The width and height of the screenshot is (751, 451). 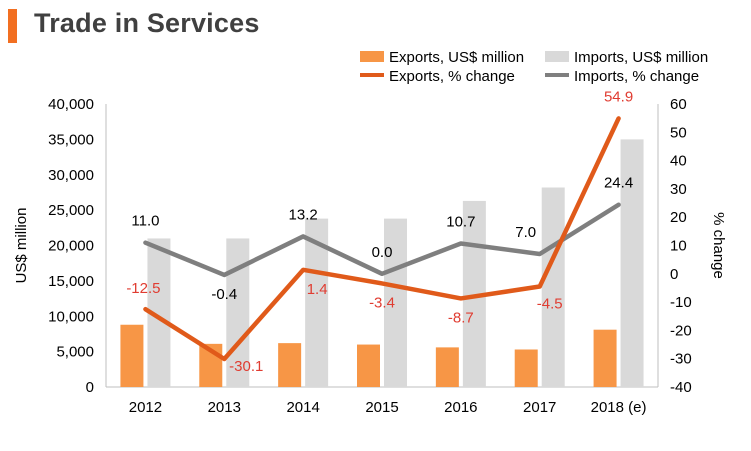 I want to click on imports-change-label: 10.7, so click(x=460, y=222).